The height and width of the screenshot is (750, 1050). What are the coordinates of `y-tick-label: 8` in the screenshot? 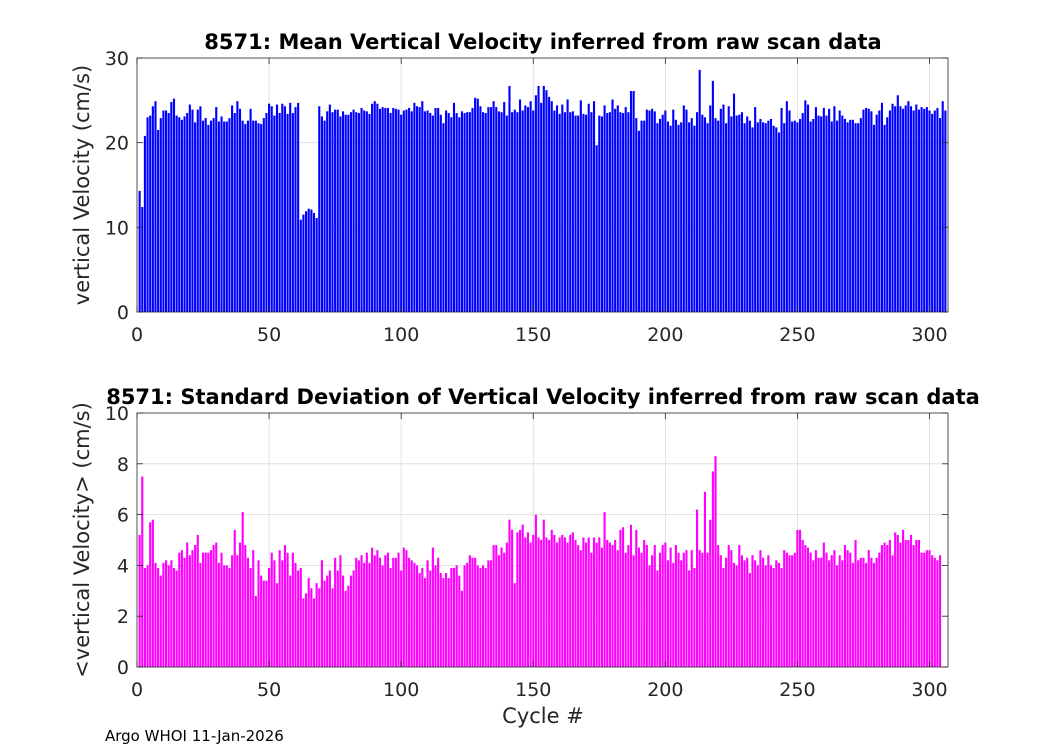 It's located at (123, 465).